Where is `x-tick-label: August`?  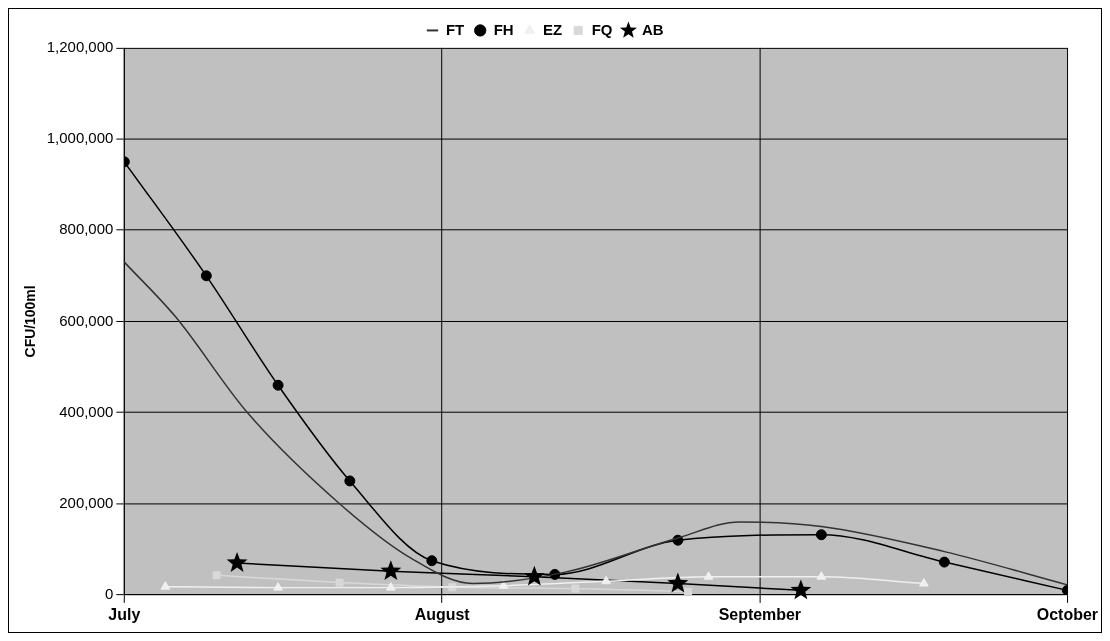 x-tick-label: August is located at coordinates (442, 614).